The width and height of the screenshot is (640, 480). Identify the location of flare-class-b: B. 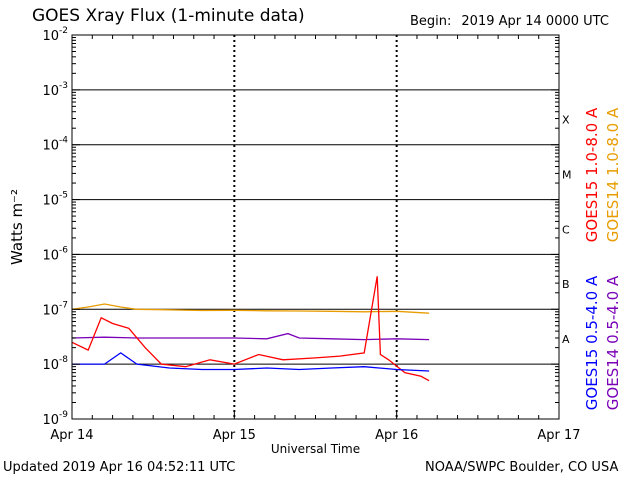
(566, 284).